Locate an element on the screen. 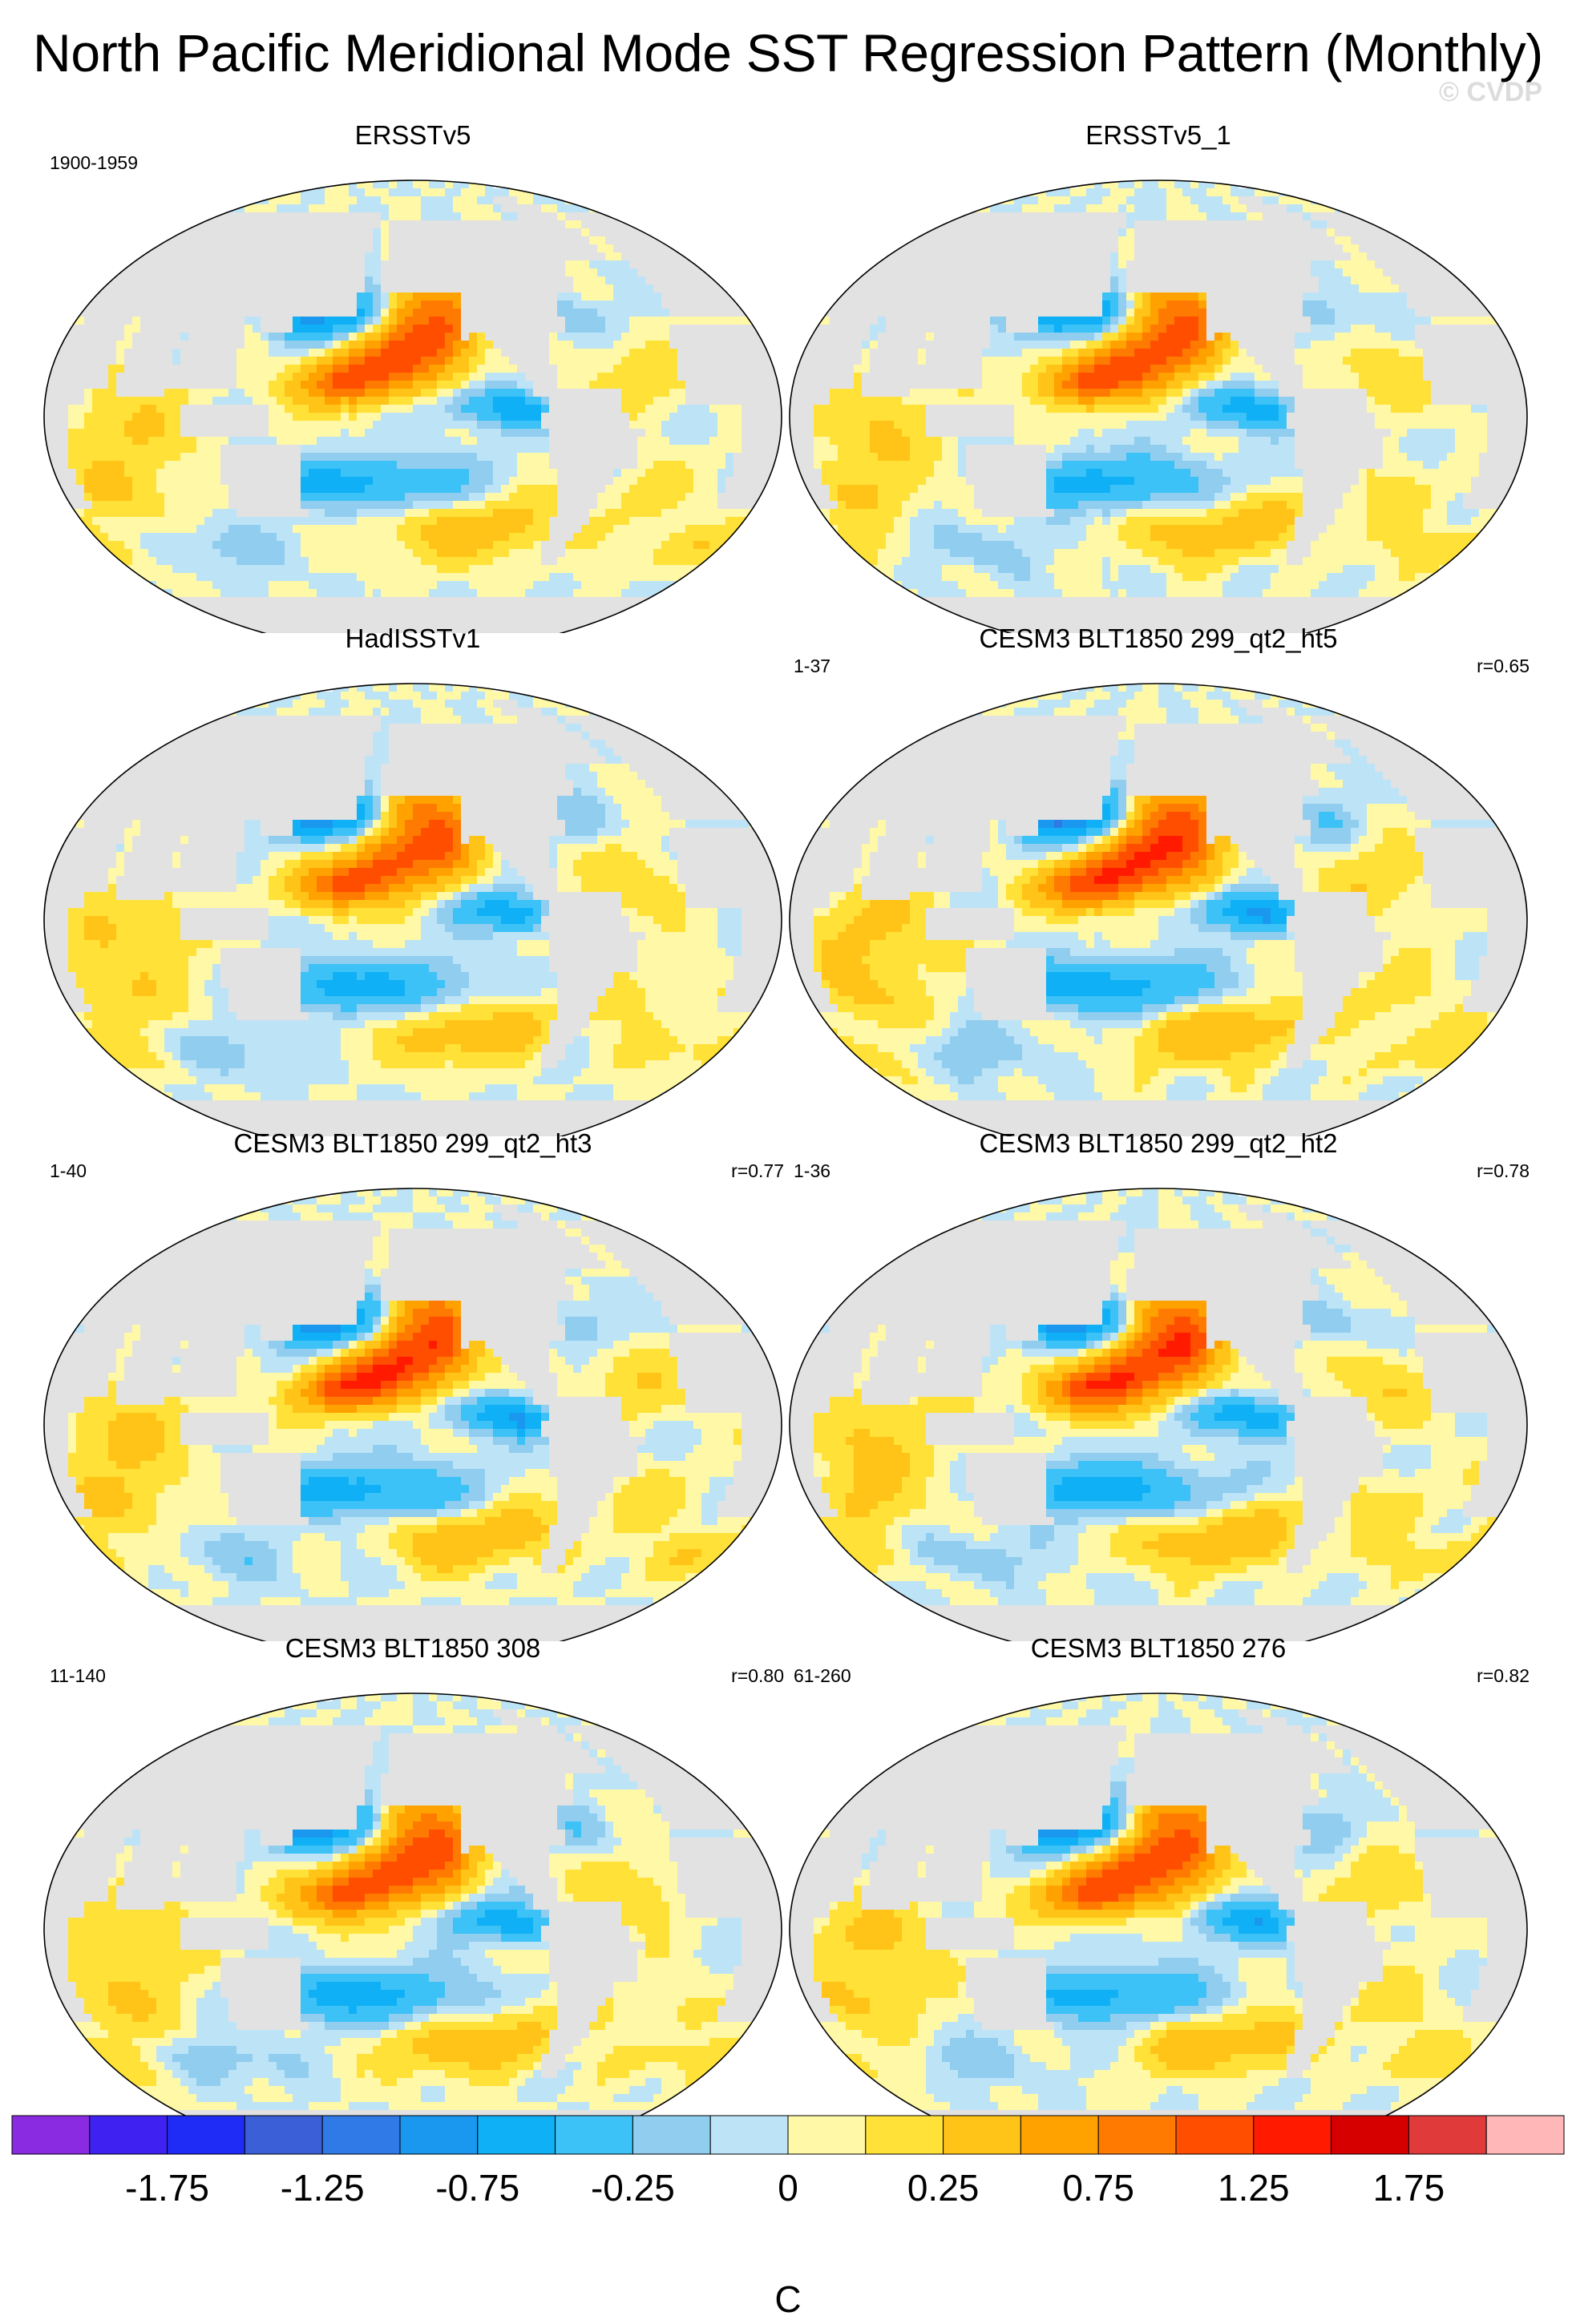 The height and width of the screenshot is (2324, 1576). map-panel: ERSSTv5 1900-1959 is located at coordinates (413, 376).